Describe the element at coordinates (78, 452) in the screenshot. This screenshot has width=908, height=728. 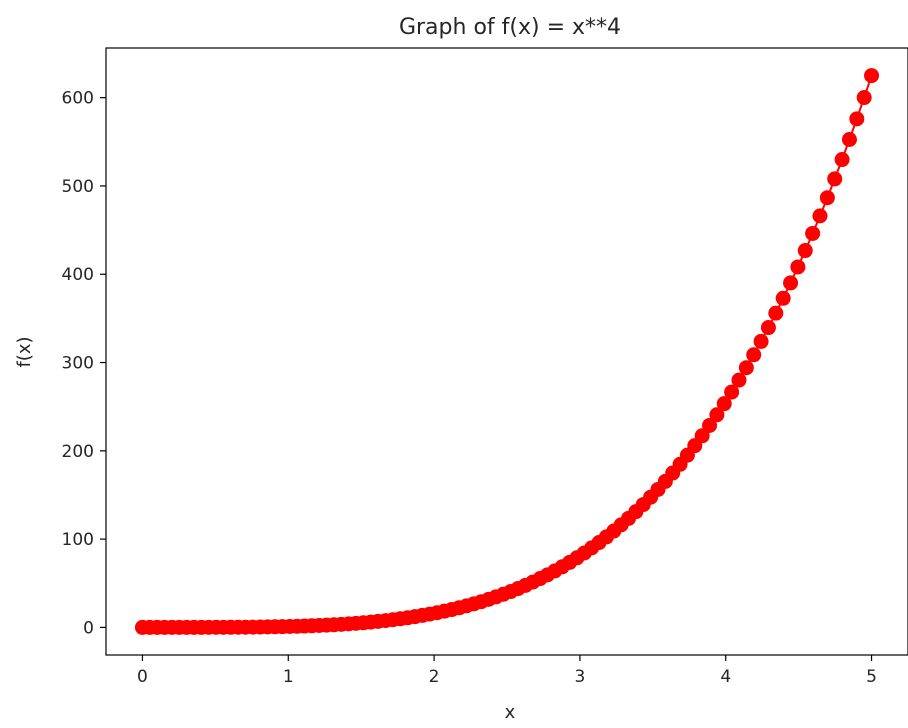
I see `y-tick-label: 200` at that location.